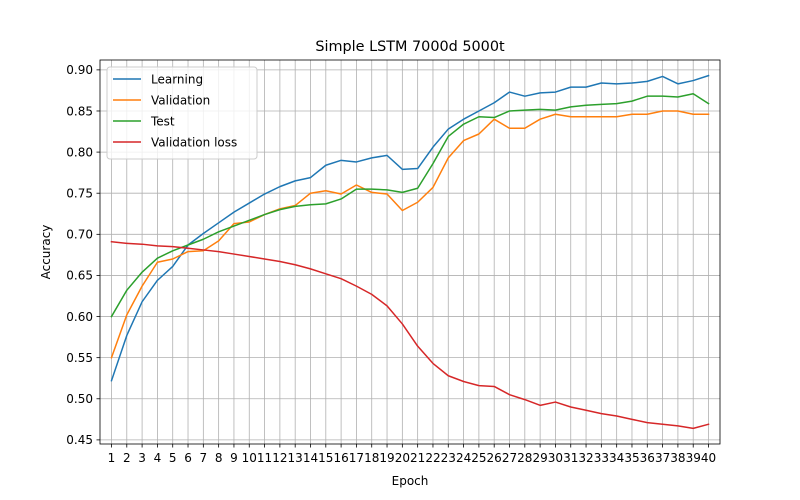 The image size is (800, 500). I want to click on x-tick-label: 30, so click(555, 458).